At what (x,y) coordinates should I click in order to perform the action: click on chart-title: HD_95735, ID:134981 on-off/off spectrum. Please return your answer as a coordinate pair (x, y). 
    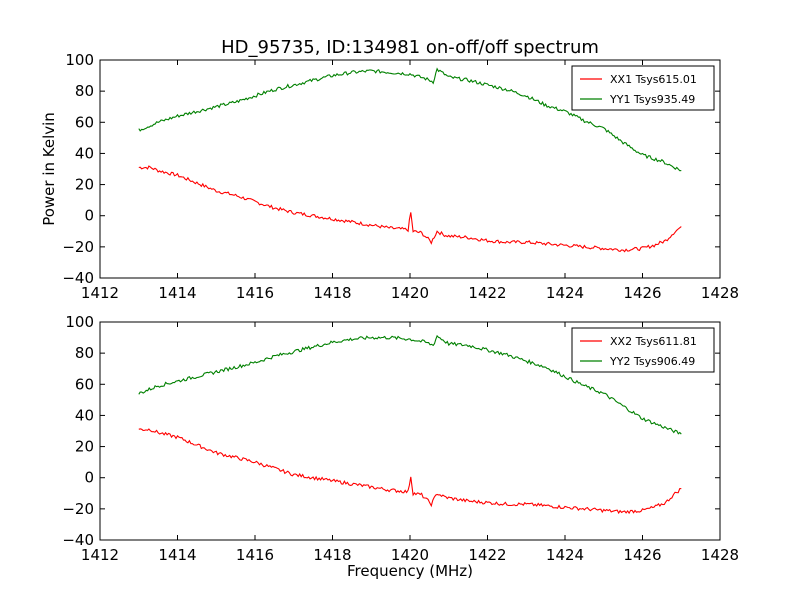
    Looking at the image, I should click on (410, 47).